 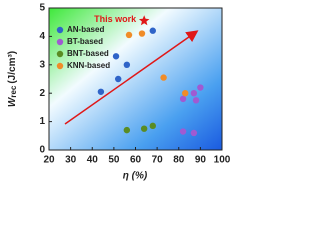 I want to click on x-tick-label: 40, so click(x=93, y=160).